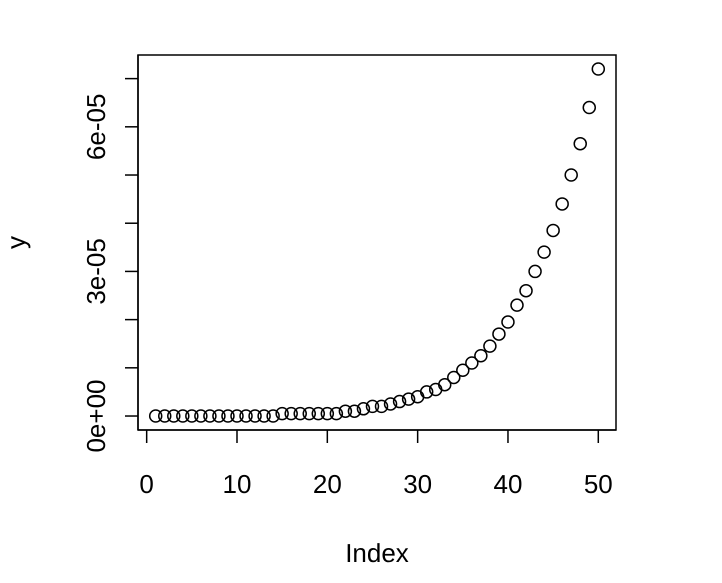 The image size is (722, 583). I want to click on x-tick-label: 50, so click(598, 484).